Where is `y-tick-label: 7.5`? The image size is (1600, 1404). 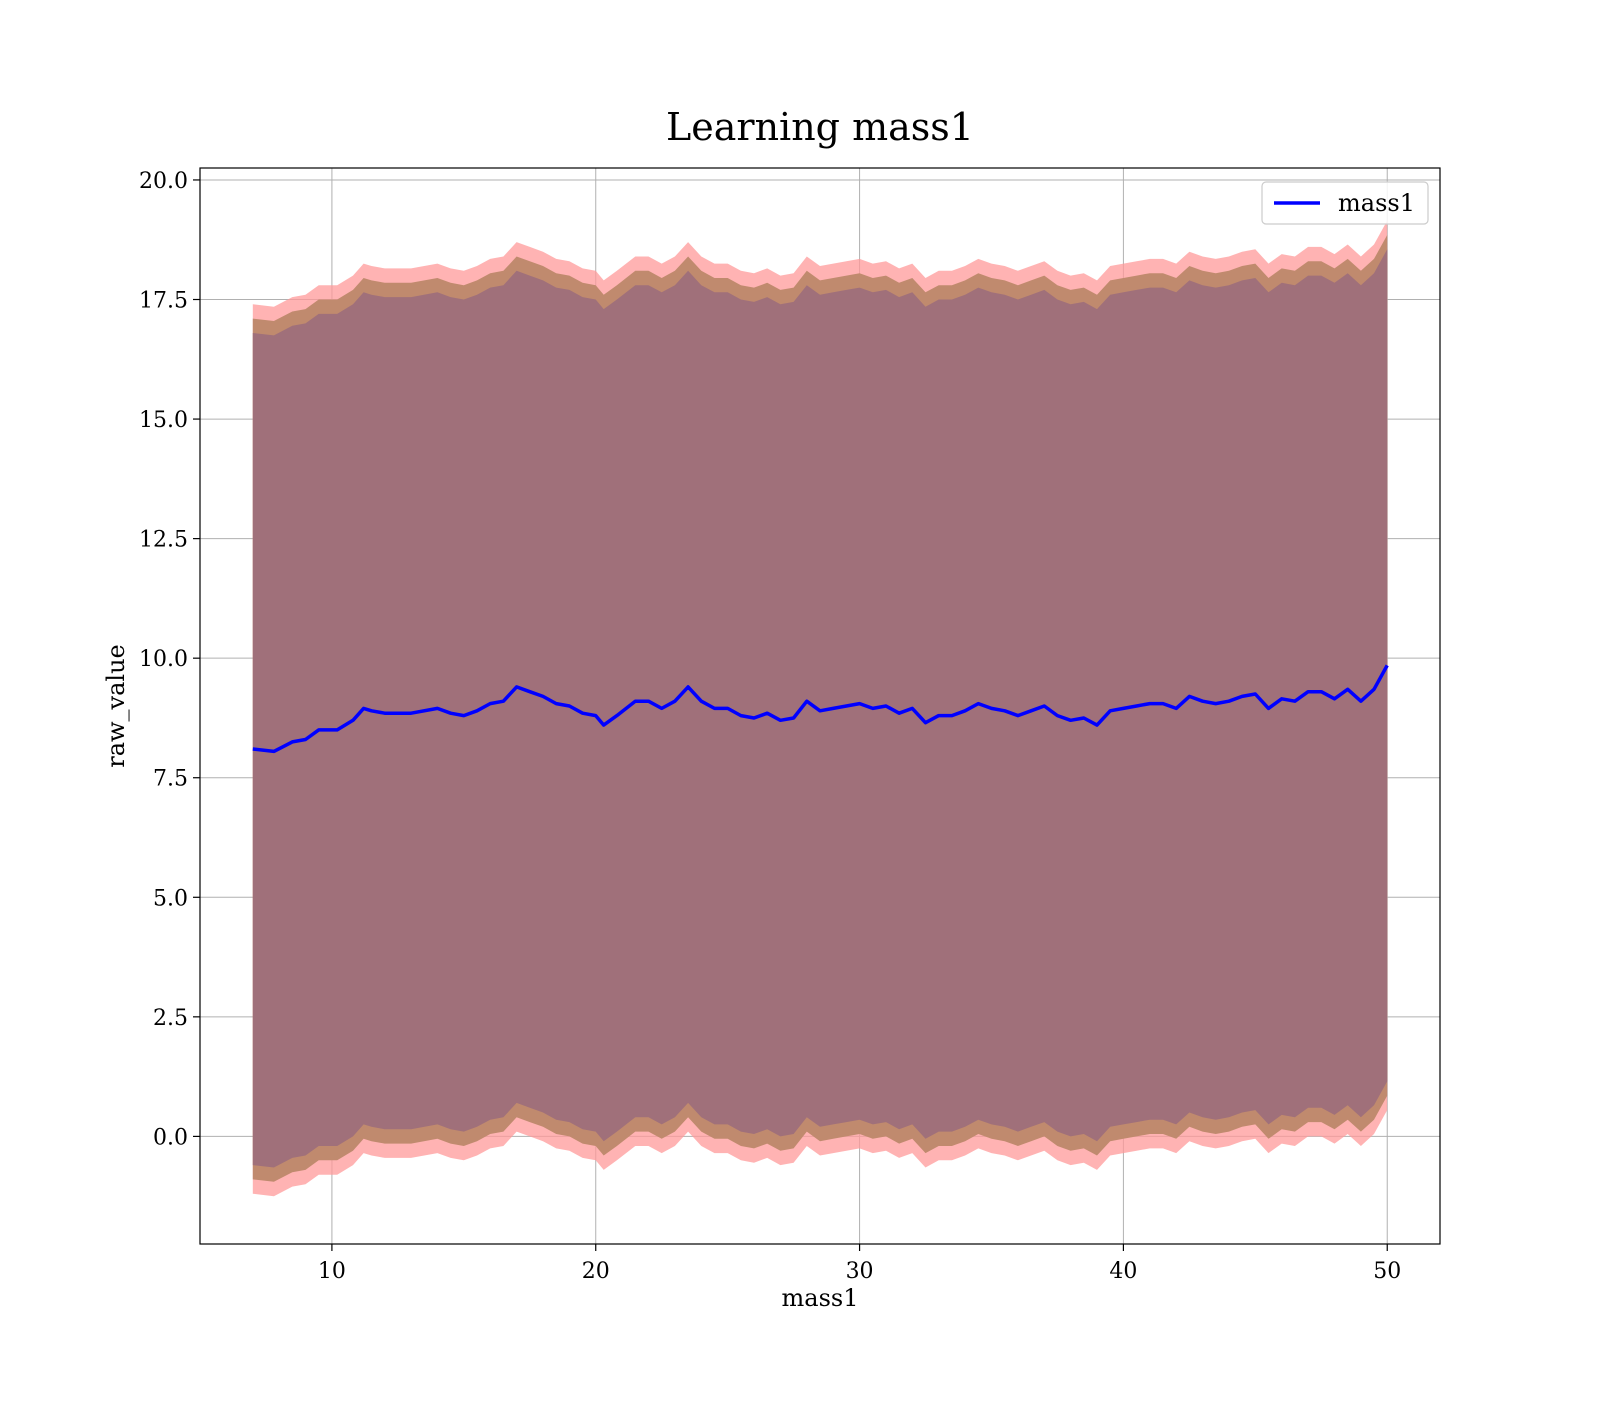 y-tick-label: 7.5 is located at coordinates (170, 779).